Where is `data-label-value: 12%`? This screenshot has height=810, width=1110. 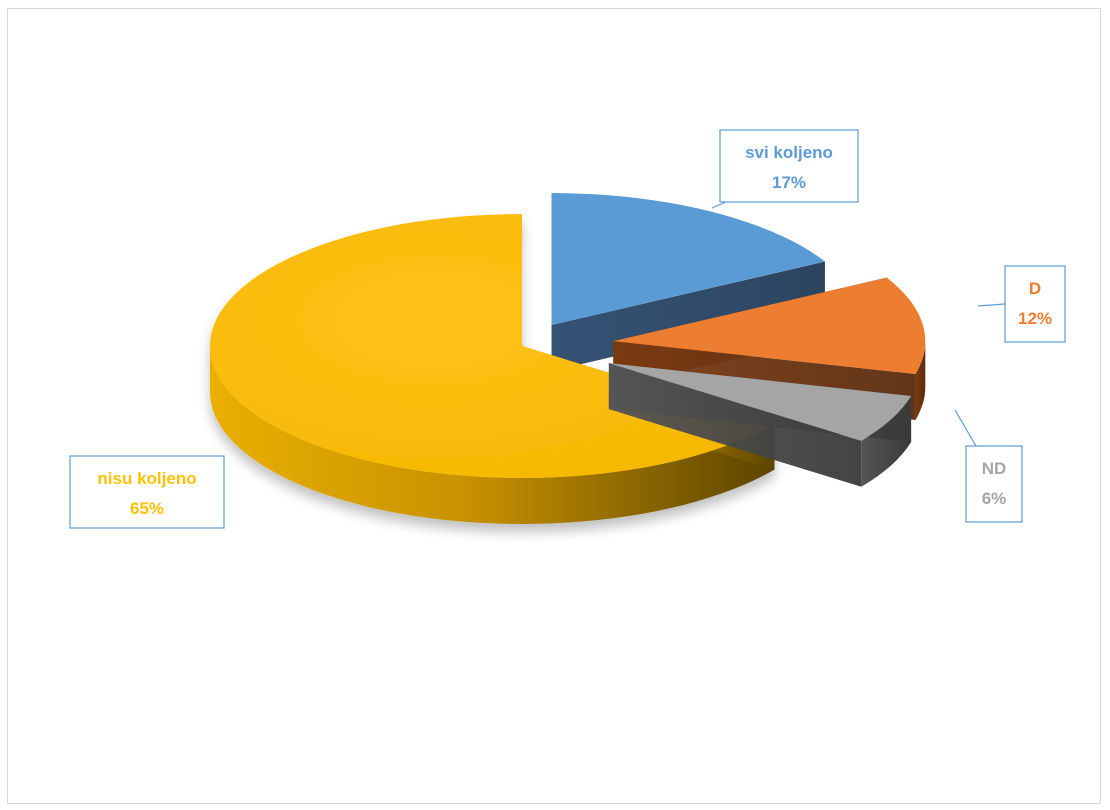 data-label-value: 12% is located at coordinates (1035, 318).